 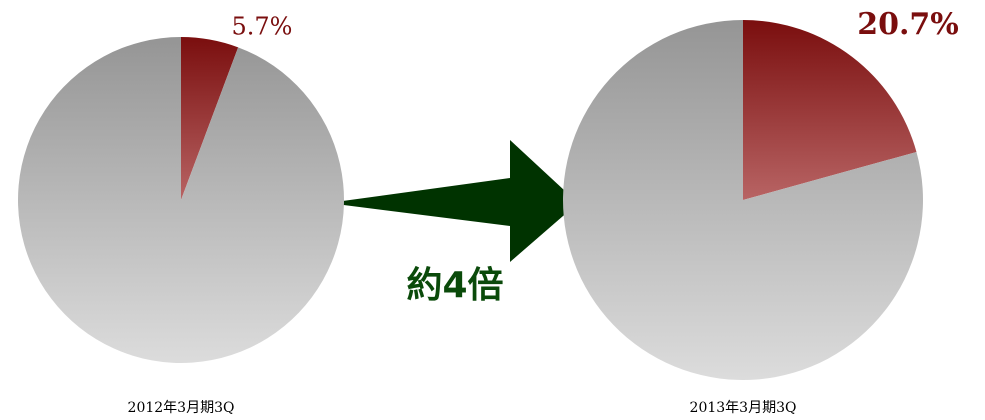 I want to click on value-label: 20.7%, so click(x=908, y=24).